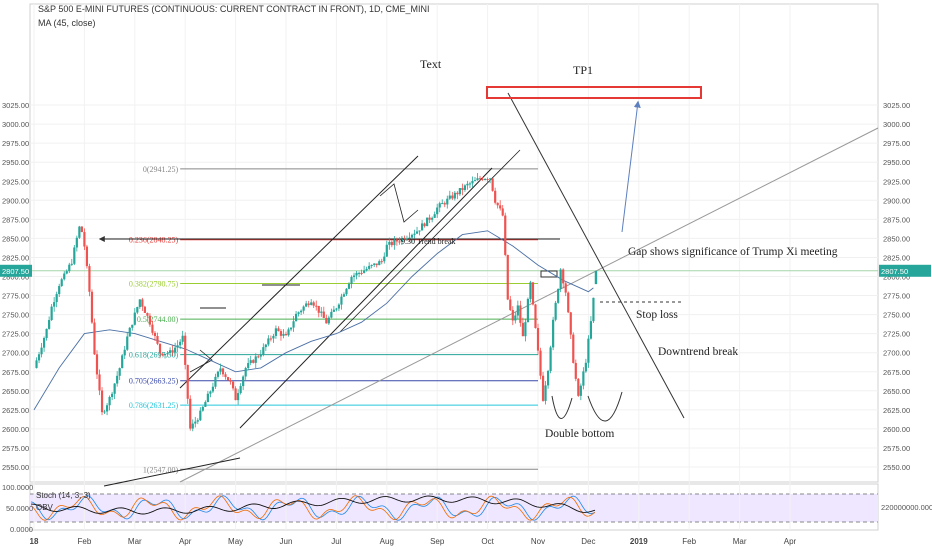 Image resolution: width=932 pixels, height=550 pixels. Describe the element at coordinates (487, 541) in the screenshot. I see `x-tick-label: Oct` at that location.